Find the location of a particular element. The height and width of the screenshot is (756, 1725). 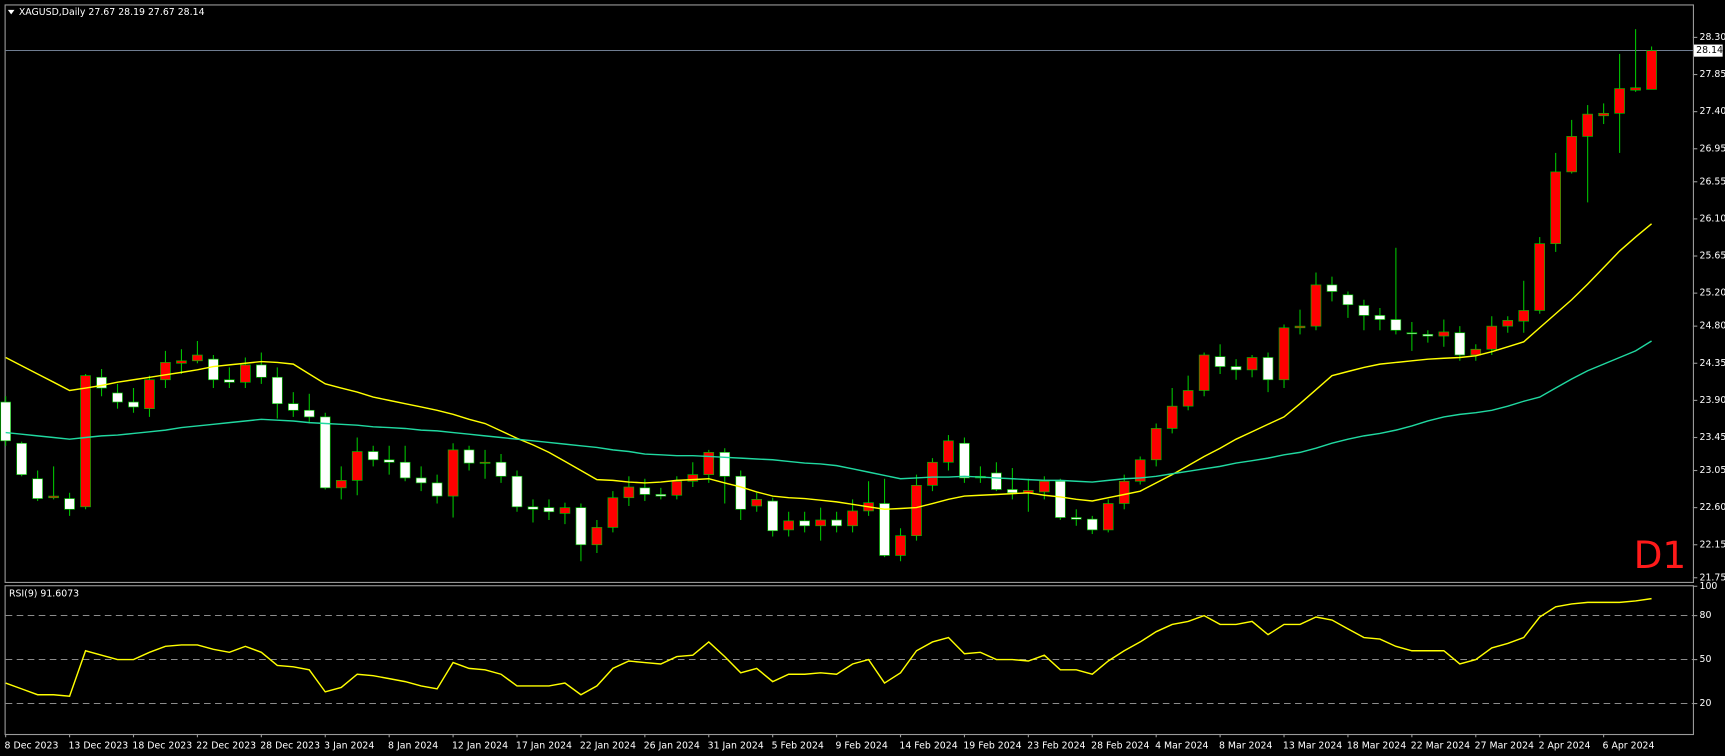

current-price-label: 28.14 is located at coordinates (1709, 50).